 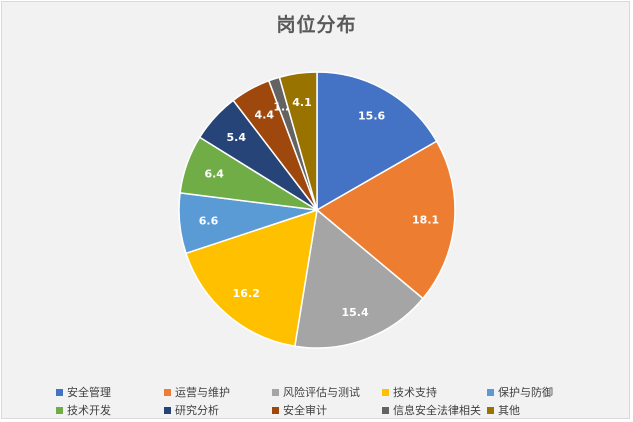 I want to click on data-label: 4.1, so click(x=302, y=102).